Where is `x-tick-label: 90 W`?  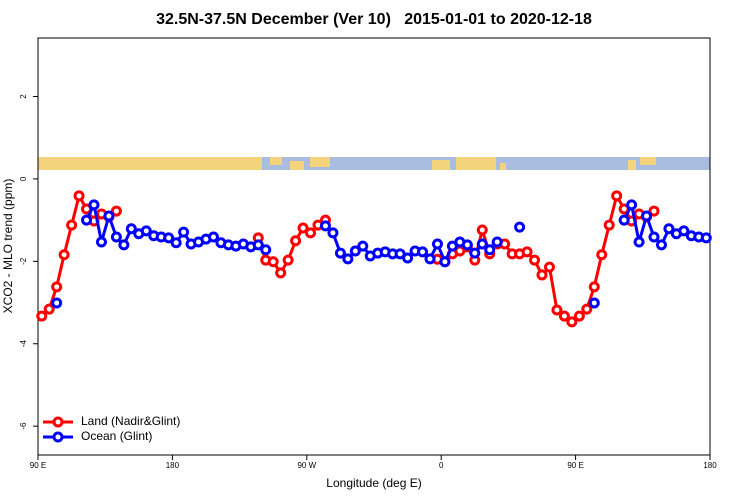
x-tick-label: 90 W is located at coordinates (306, 465).